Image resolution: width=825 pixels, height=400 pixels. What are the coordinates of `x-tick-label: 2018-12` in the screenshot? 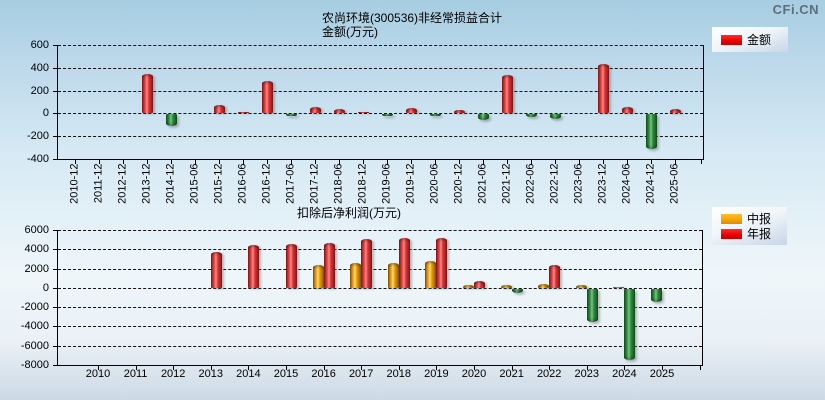 It's located at (362, 183).